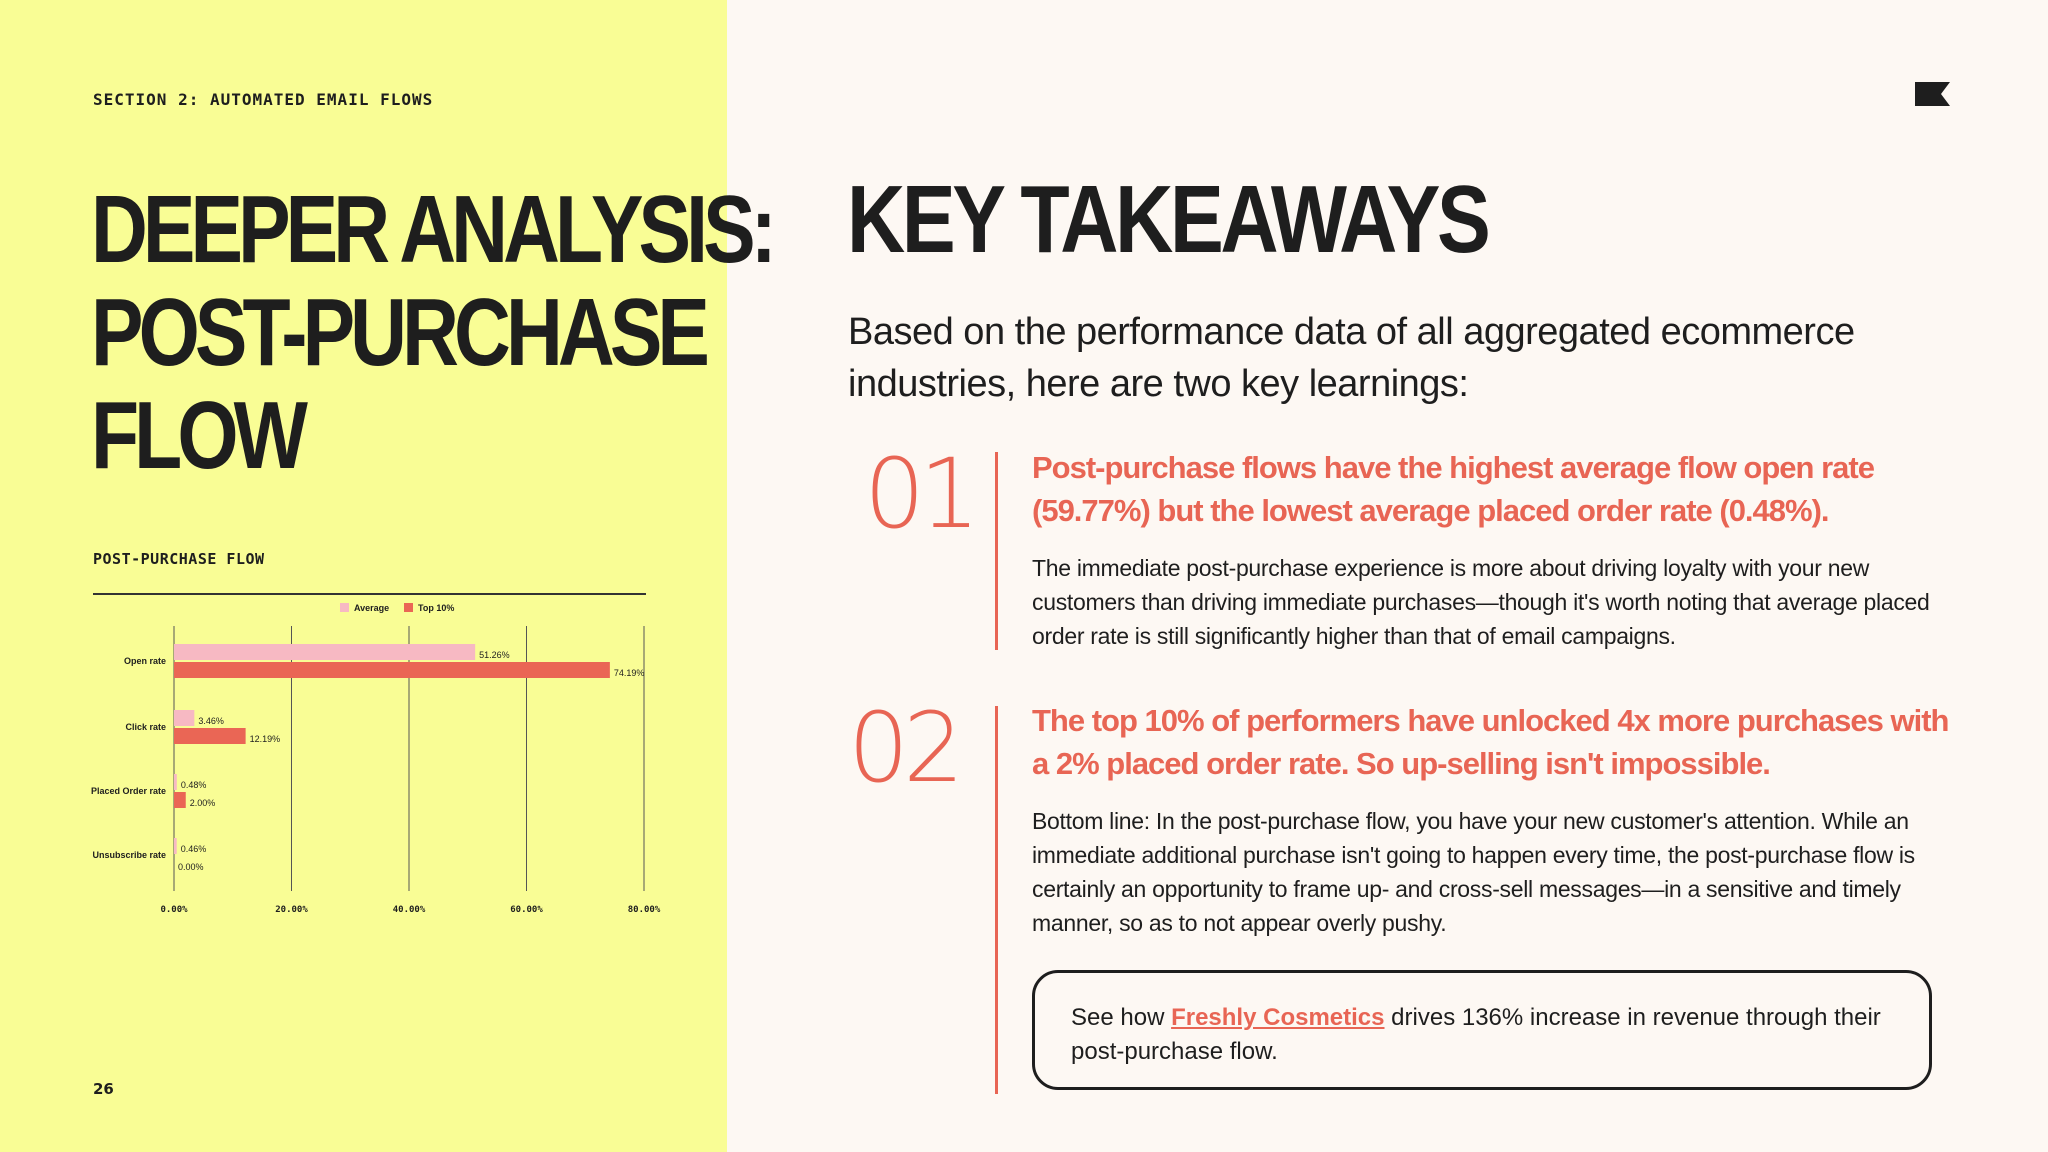 The image size is (2048, 1152). Describe the element at coordinates (434, 229) in the screenshot. I see `page-title-line: DEEPER ANALYSIS:` at that location.